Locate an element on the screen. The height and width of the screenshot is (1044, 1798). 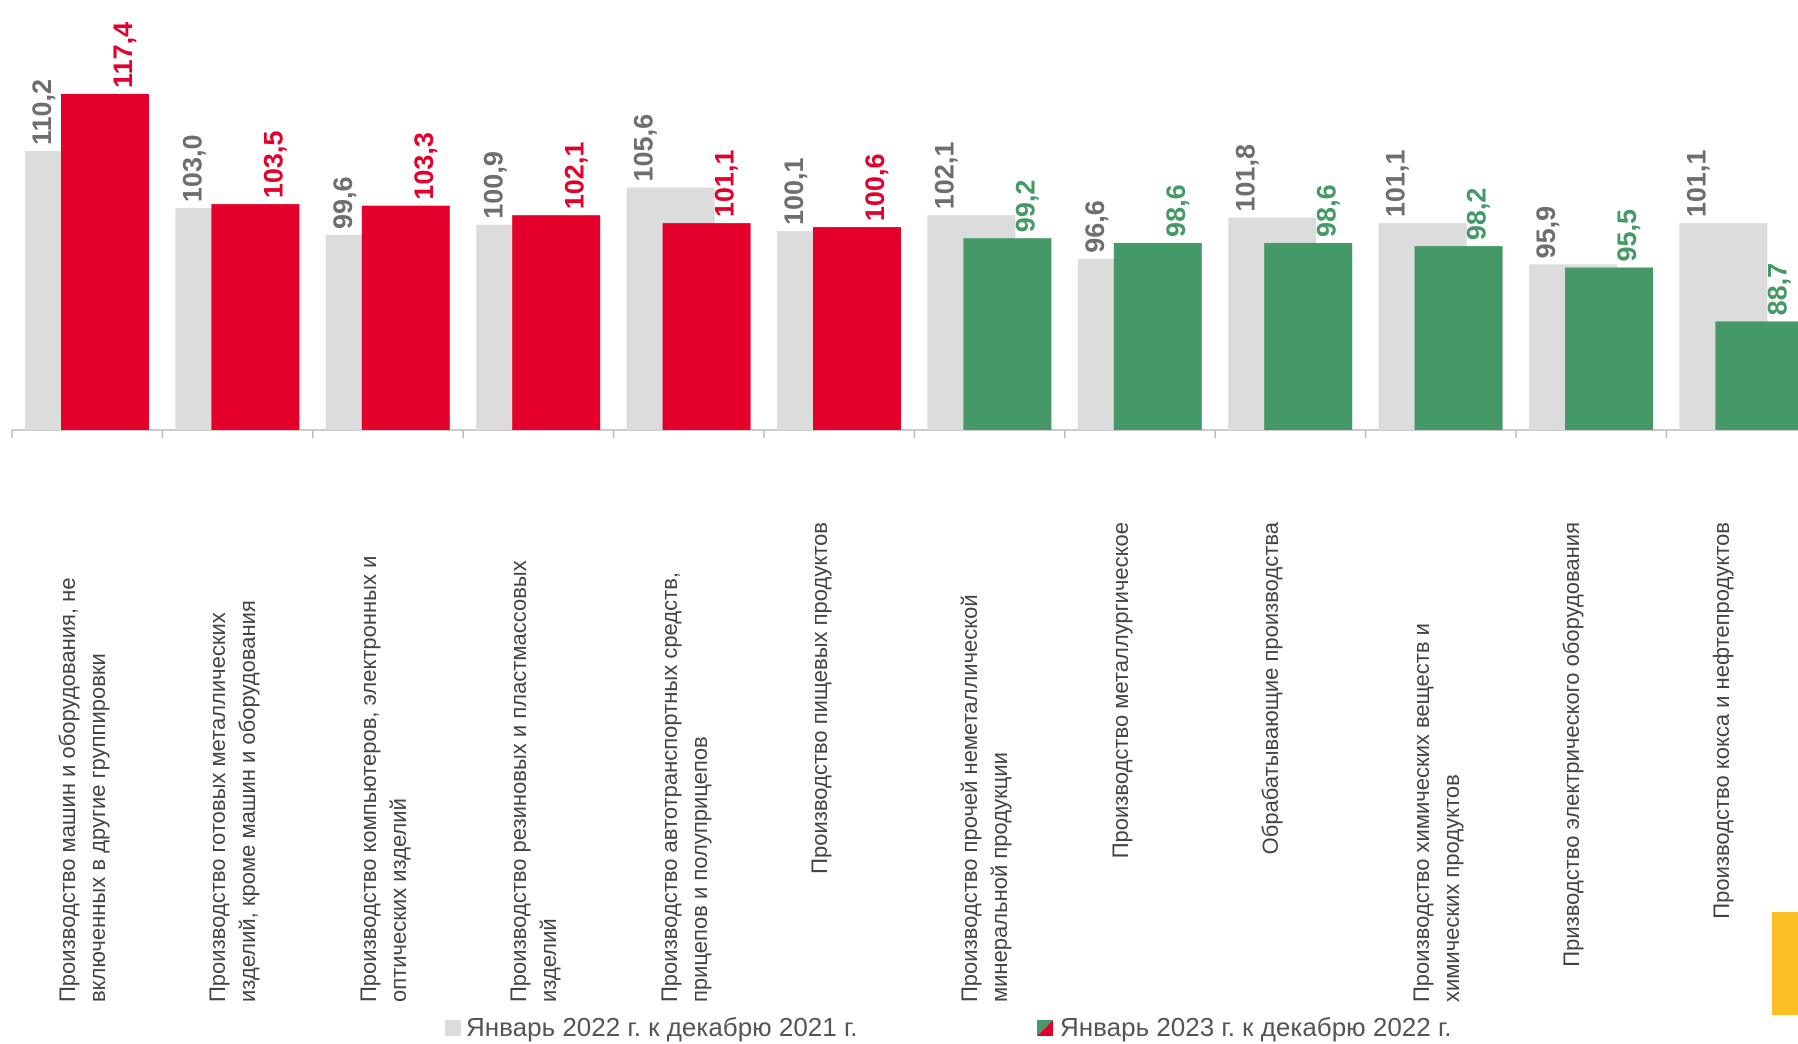
value-label: 100,6 is located at coordinates (875, 188).